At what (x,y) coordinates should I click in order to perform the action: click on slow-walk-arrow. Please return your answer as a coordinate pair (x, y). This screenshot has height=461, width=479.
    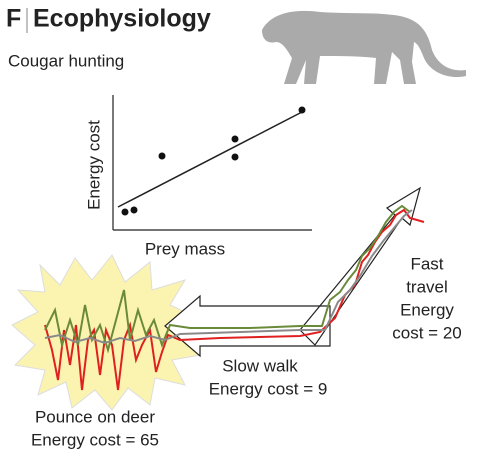
    Looking at the image, I should click on (247, 326).